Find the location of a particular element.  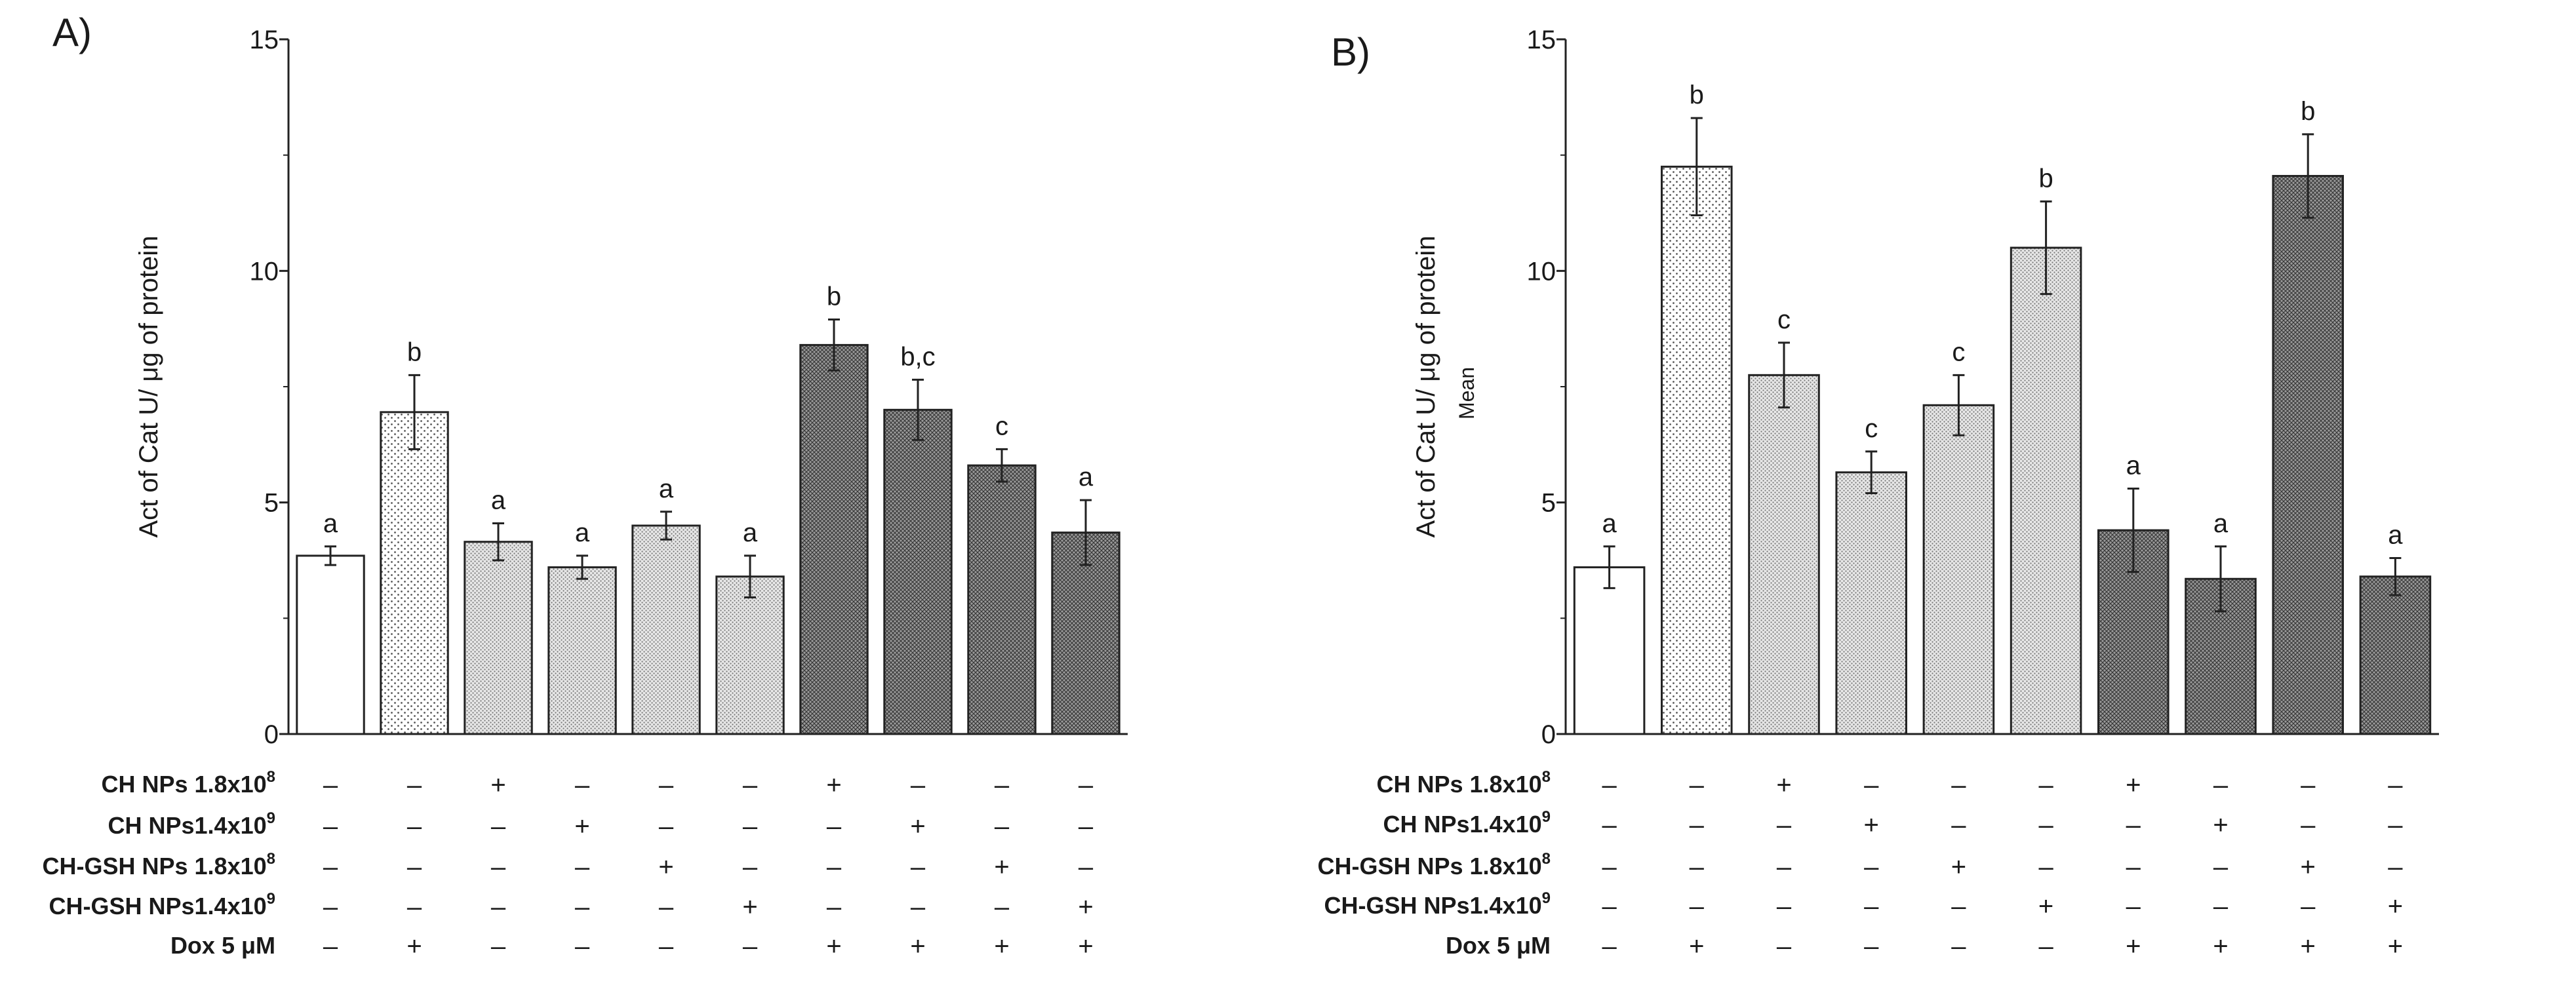

y-tick-label: 15 is located at coordinates (264, 40).